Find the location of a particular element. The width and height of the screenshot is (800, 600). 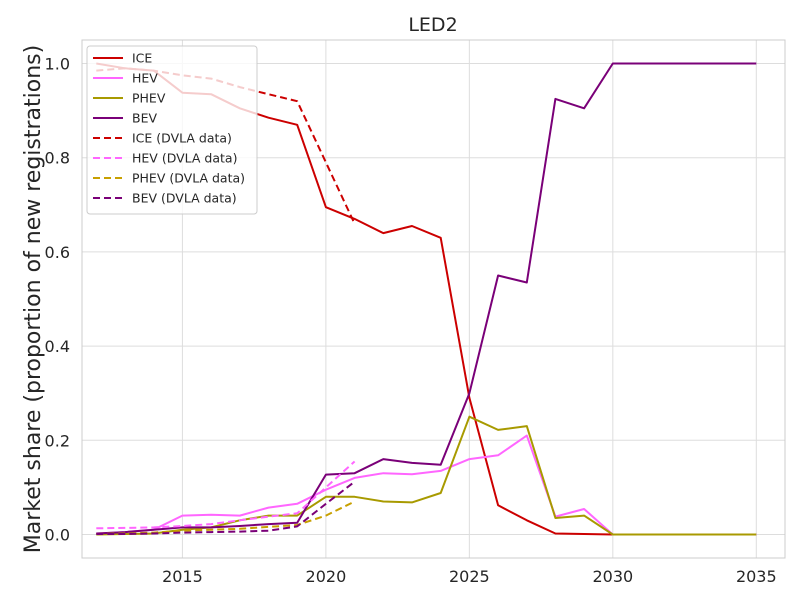

legend-label: PHEV is located at coordinates (149, 98).